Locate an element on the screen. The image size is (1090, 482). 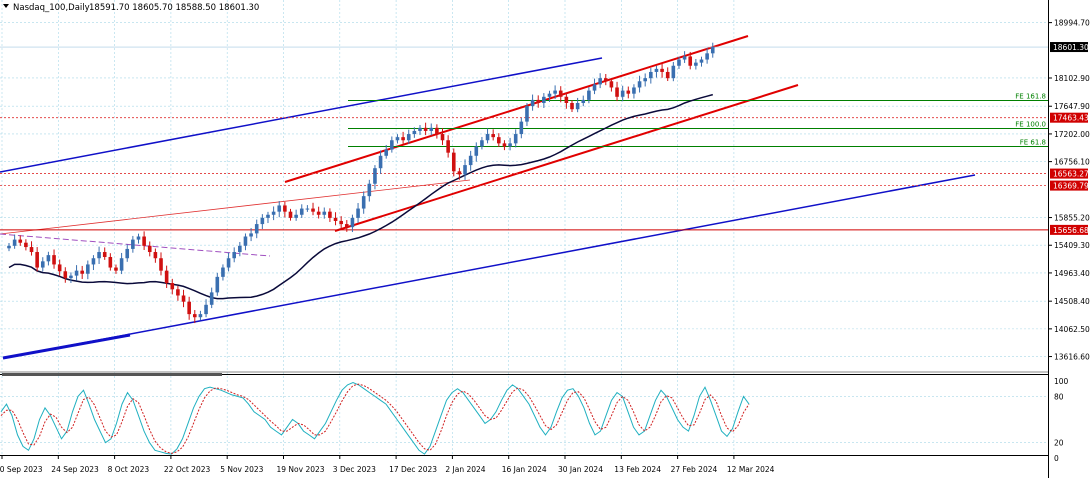
red-channel-upper-line is located at coordinates (516, 109).